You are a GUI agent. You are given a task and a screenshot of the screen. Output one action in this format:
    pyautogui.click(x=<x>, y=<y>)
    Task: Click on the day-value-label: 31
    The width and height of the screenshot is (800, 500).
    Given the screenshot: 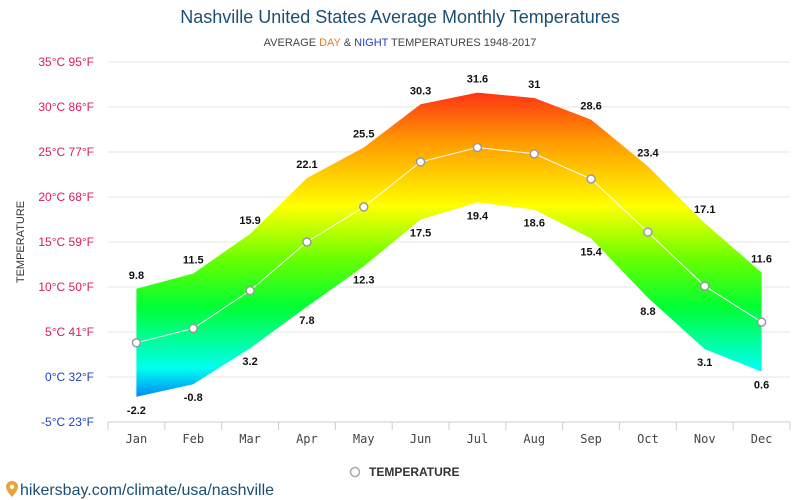 What is the action you would take?
    pyautogui.click(x=534, y=85)
    